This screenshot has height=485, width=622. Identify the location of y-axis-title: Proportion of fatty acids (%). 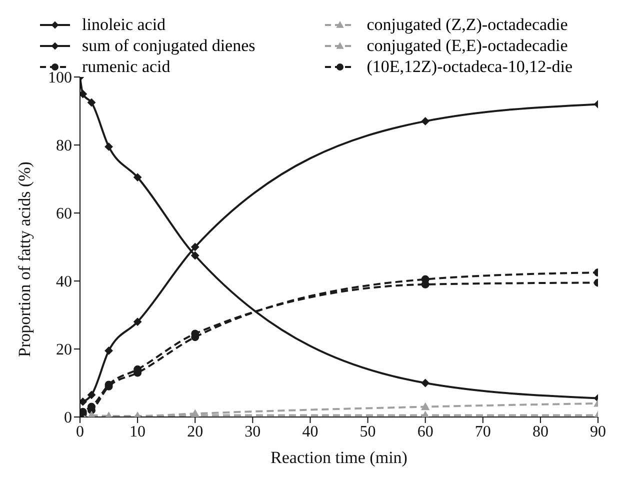
(24, 259).